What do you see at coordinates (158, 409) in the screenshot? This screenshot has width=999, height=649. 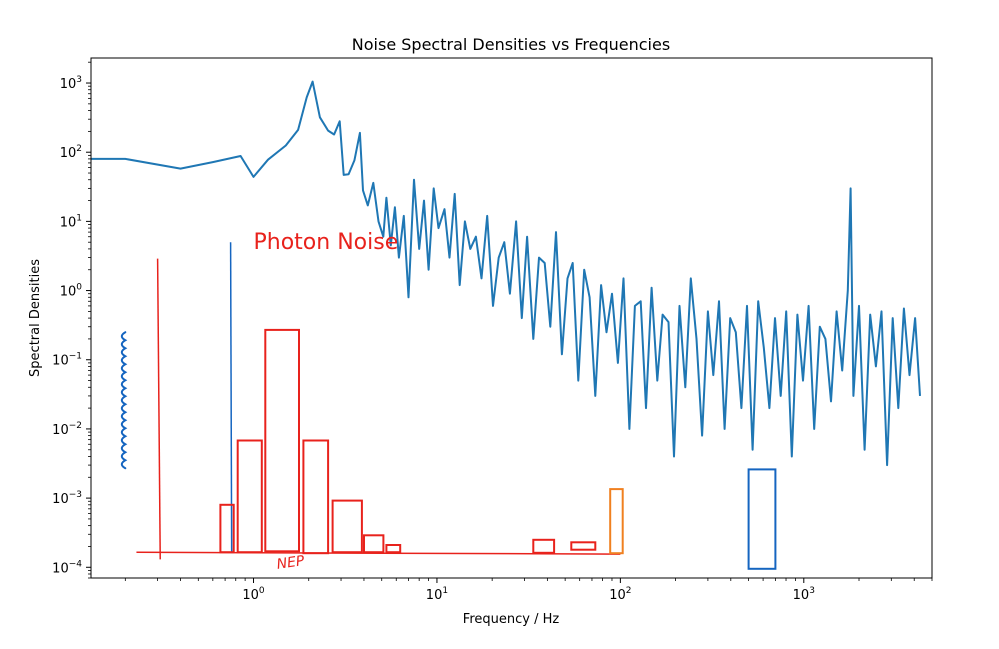 I see `red-vertical-mark` at bounding box center [158, 409].